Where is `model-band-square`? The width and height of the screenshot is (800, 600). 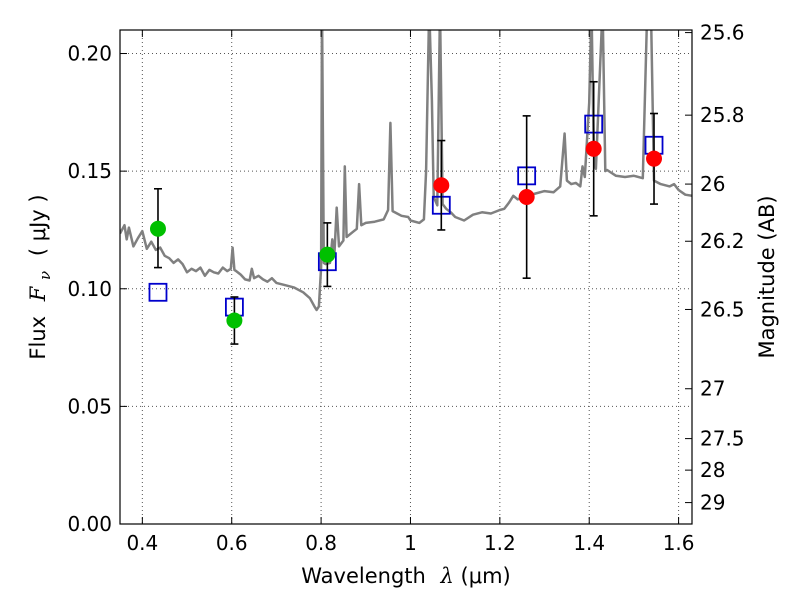 model-band-square is located at coordinates (158, 292).